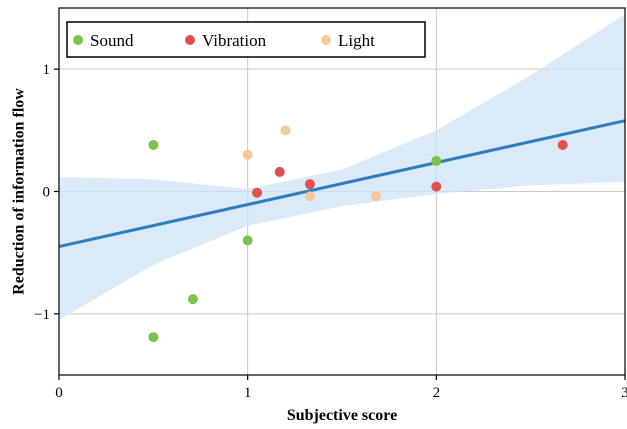 The image size is (627, 429). I want to click on x-tick-label: 2, so click(437, 393).